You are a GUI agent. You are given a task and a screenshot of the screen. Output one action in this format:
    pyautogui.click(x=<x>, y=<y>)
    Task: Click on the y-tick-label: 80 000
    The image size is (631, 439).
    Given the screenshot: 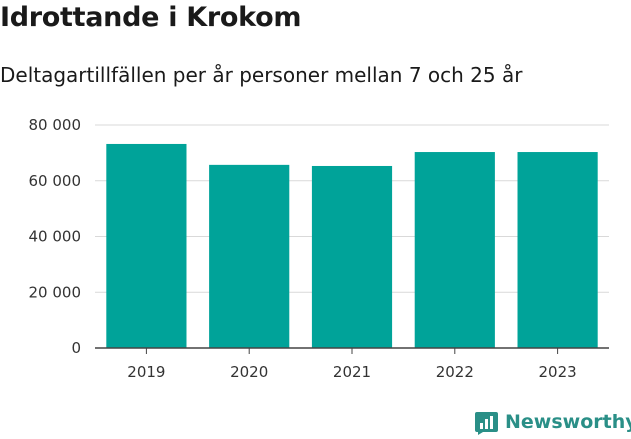 What is the action you would take?
    pyautogui.click(x=55, y=125)
    